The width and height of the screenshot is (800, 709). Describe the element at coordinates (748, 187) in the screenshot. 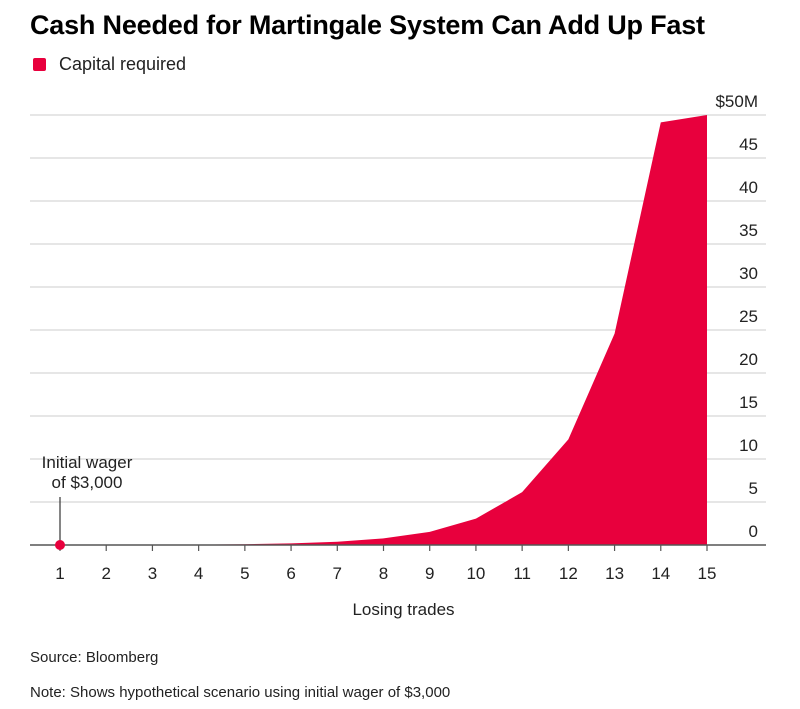

I see `y-tick-label: 40` at that location.